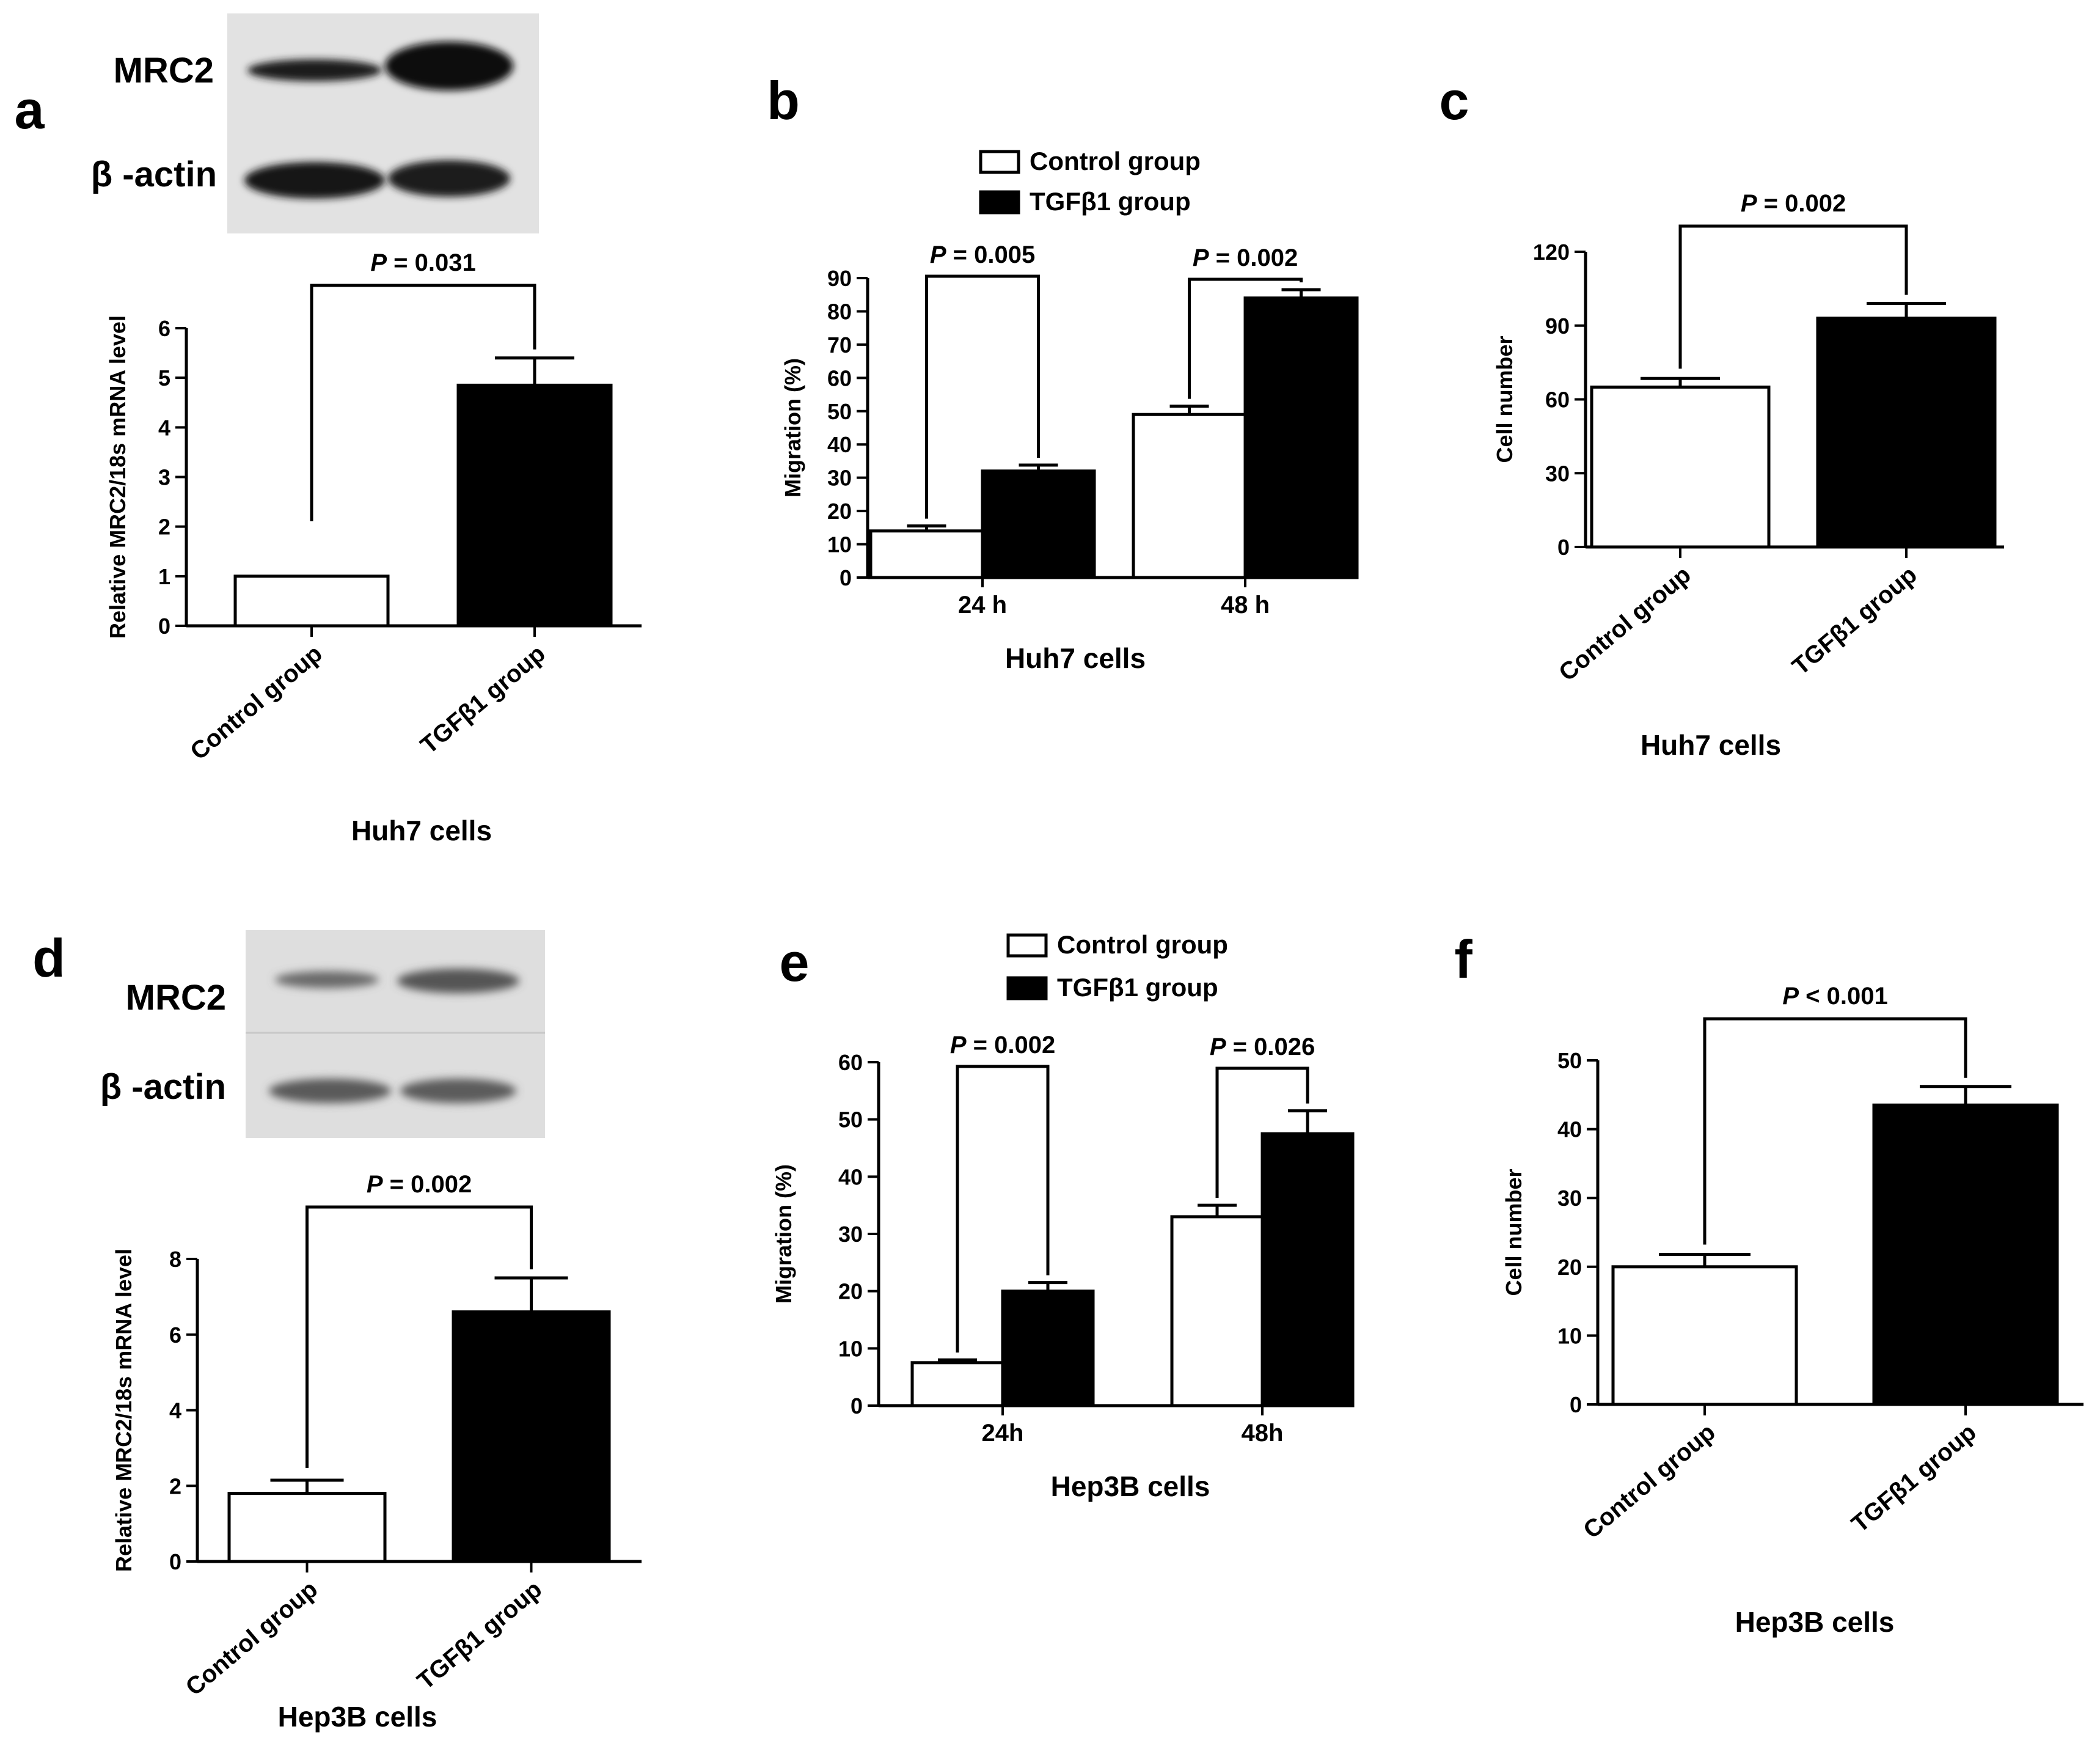 This screenshot has width=2100, height=1754. Describe the element at coordinates (432, 262) in the screenshot. I see `p-value: = 0.031` at that location.